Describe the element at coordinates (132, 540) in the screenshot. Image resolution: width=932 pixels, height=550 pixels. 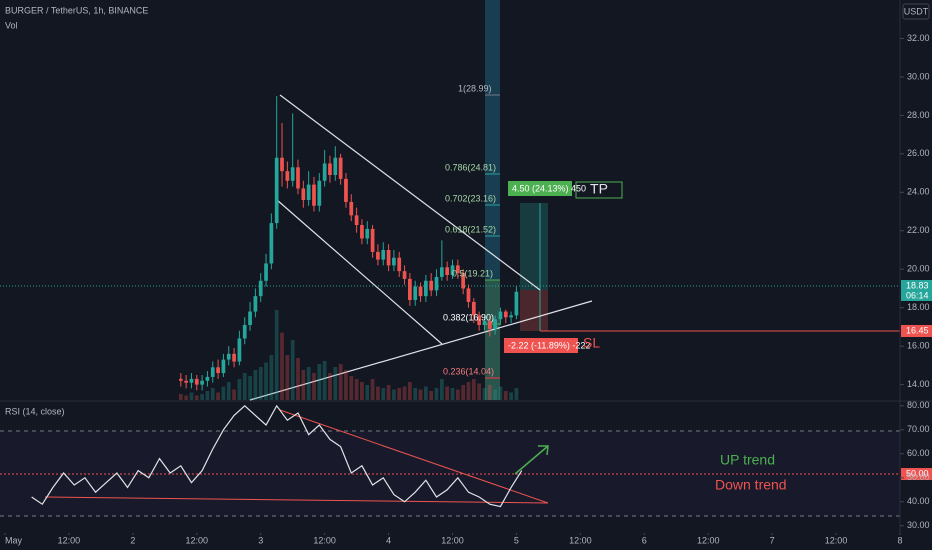
I see `x-tick-label: 2` at that location.